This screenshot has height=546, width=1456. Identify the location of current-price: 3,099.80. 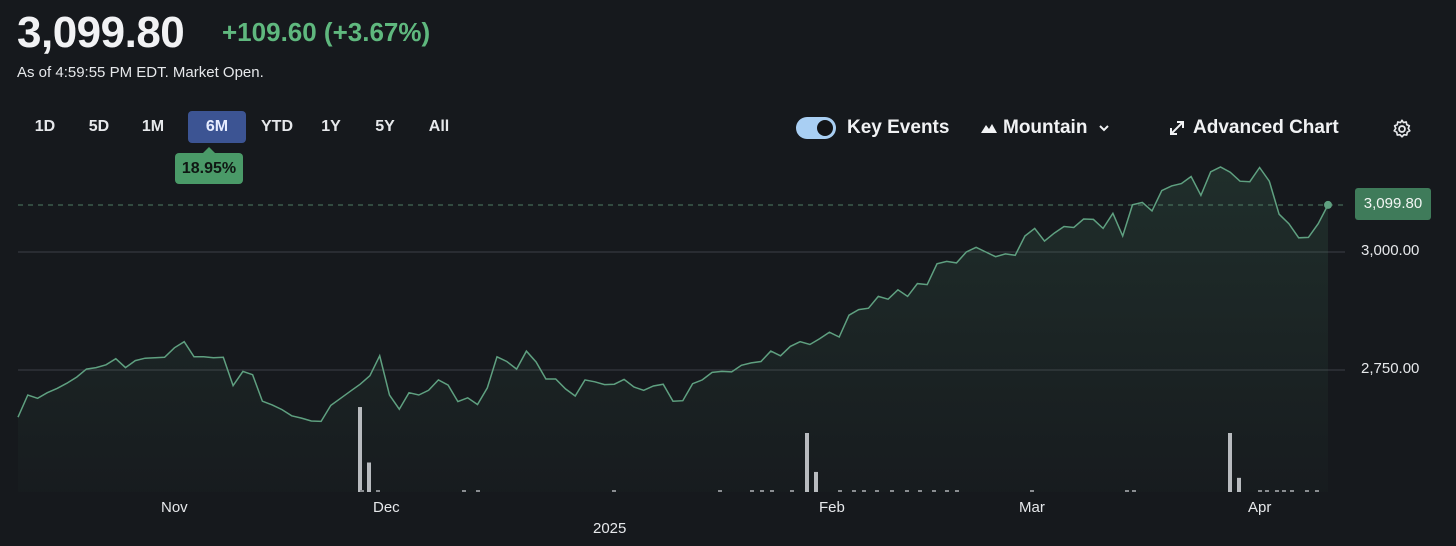
(101, 32).